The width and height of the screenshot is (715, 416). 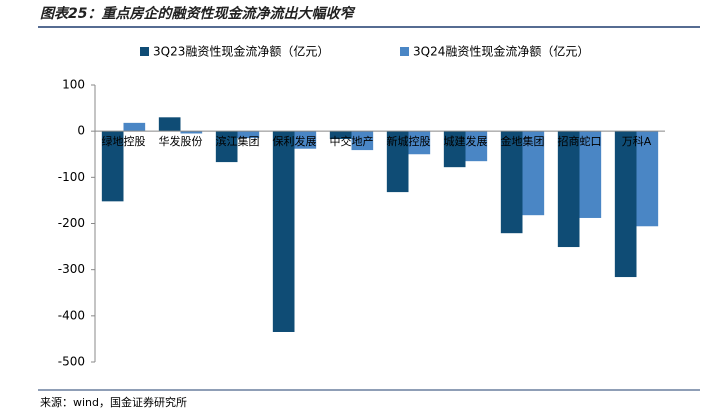 I want to click on x-tick-label: 滨江集团, so click(x=238, y=141).